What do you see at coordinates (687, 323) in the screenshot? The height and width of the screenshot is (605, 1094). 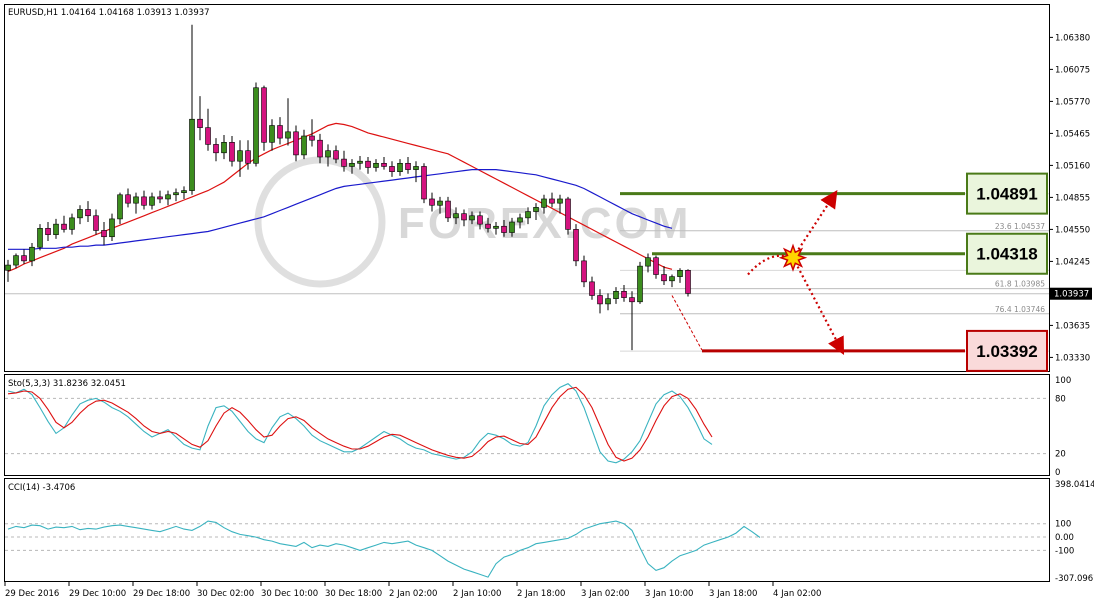 I see `trend-dashed-line` at bounding box center [687, 323].